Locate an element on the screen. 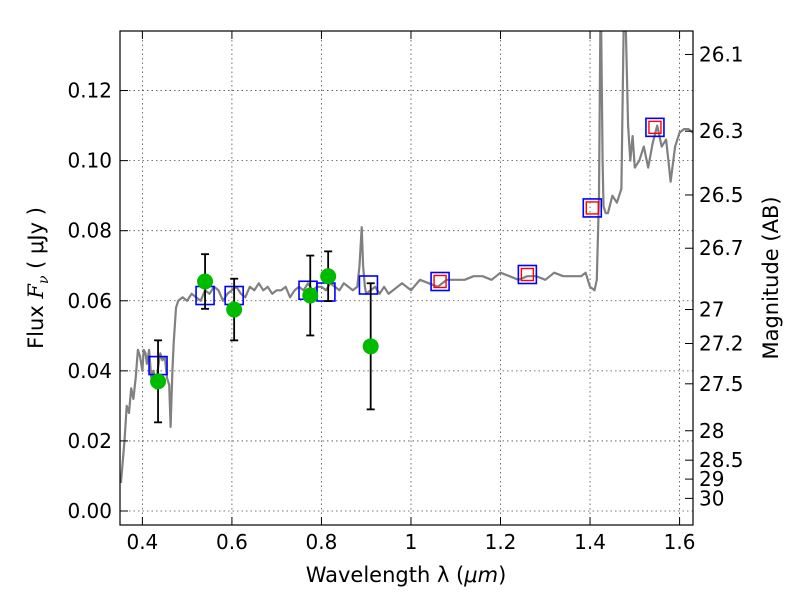 The height and width of the screenshot is (600, 800). x-tick-label: 1 is located at coordinates (411, 542).